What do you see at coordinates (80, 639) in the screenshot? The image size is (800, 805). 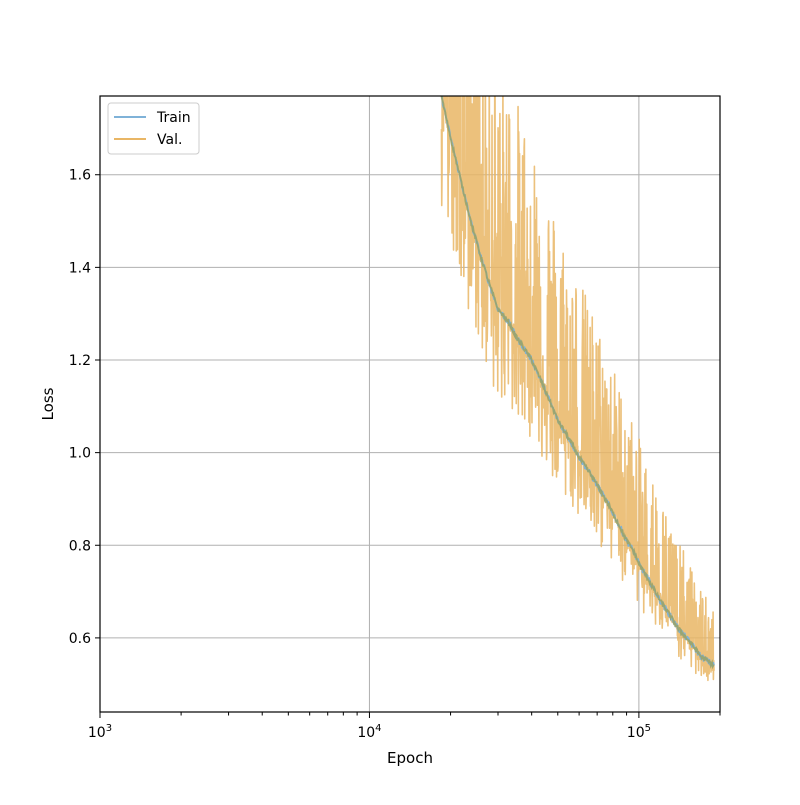 I see `y-tick-label: 0.6` at bounding box center [80, 639].